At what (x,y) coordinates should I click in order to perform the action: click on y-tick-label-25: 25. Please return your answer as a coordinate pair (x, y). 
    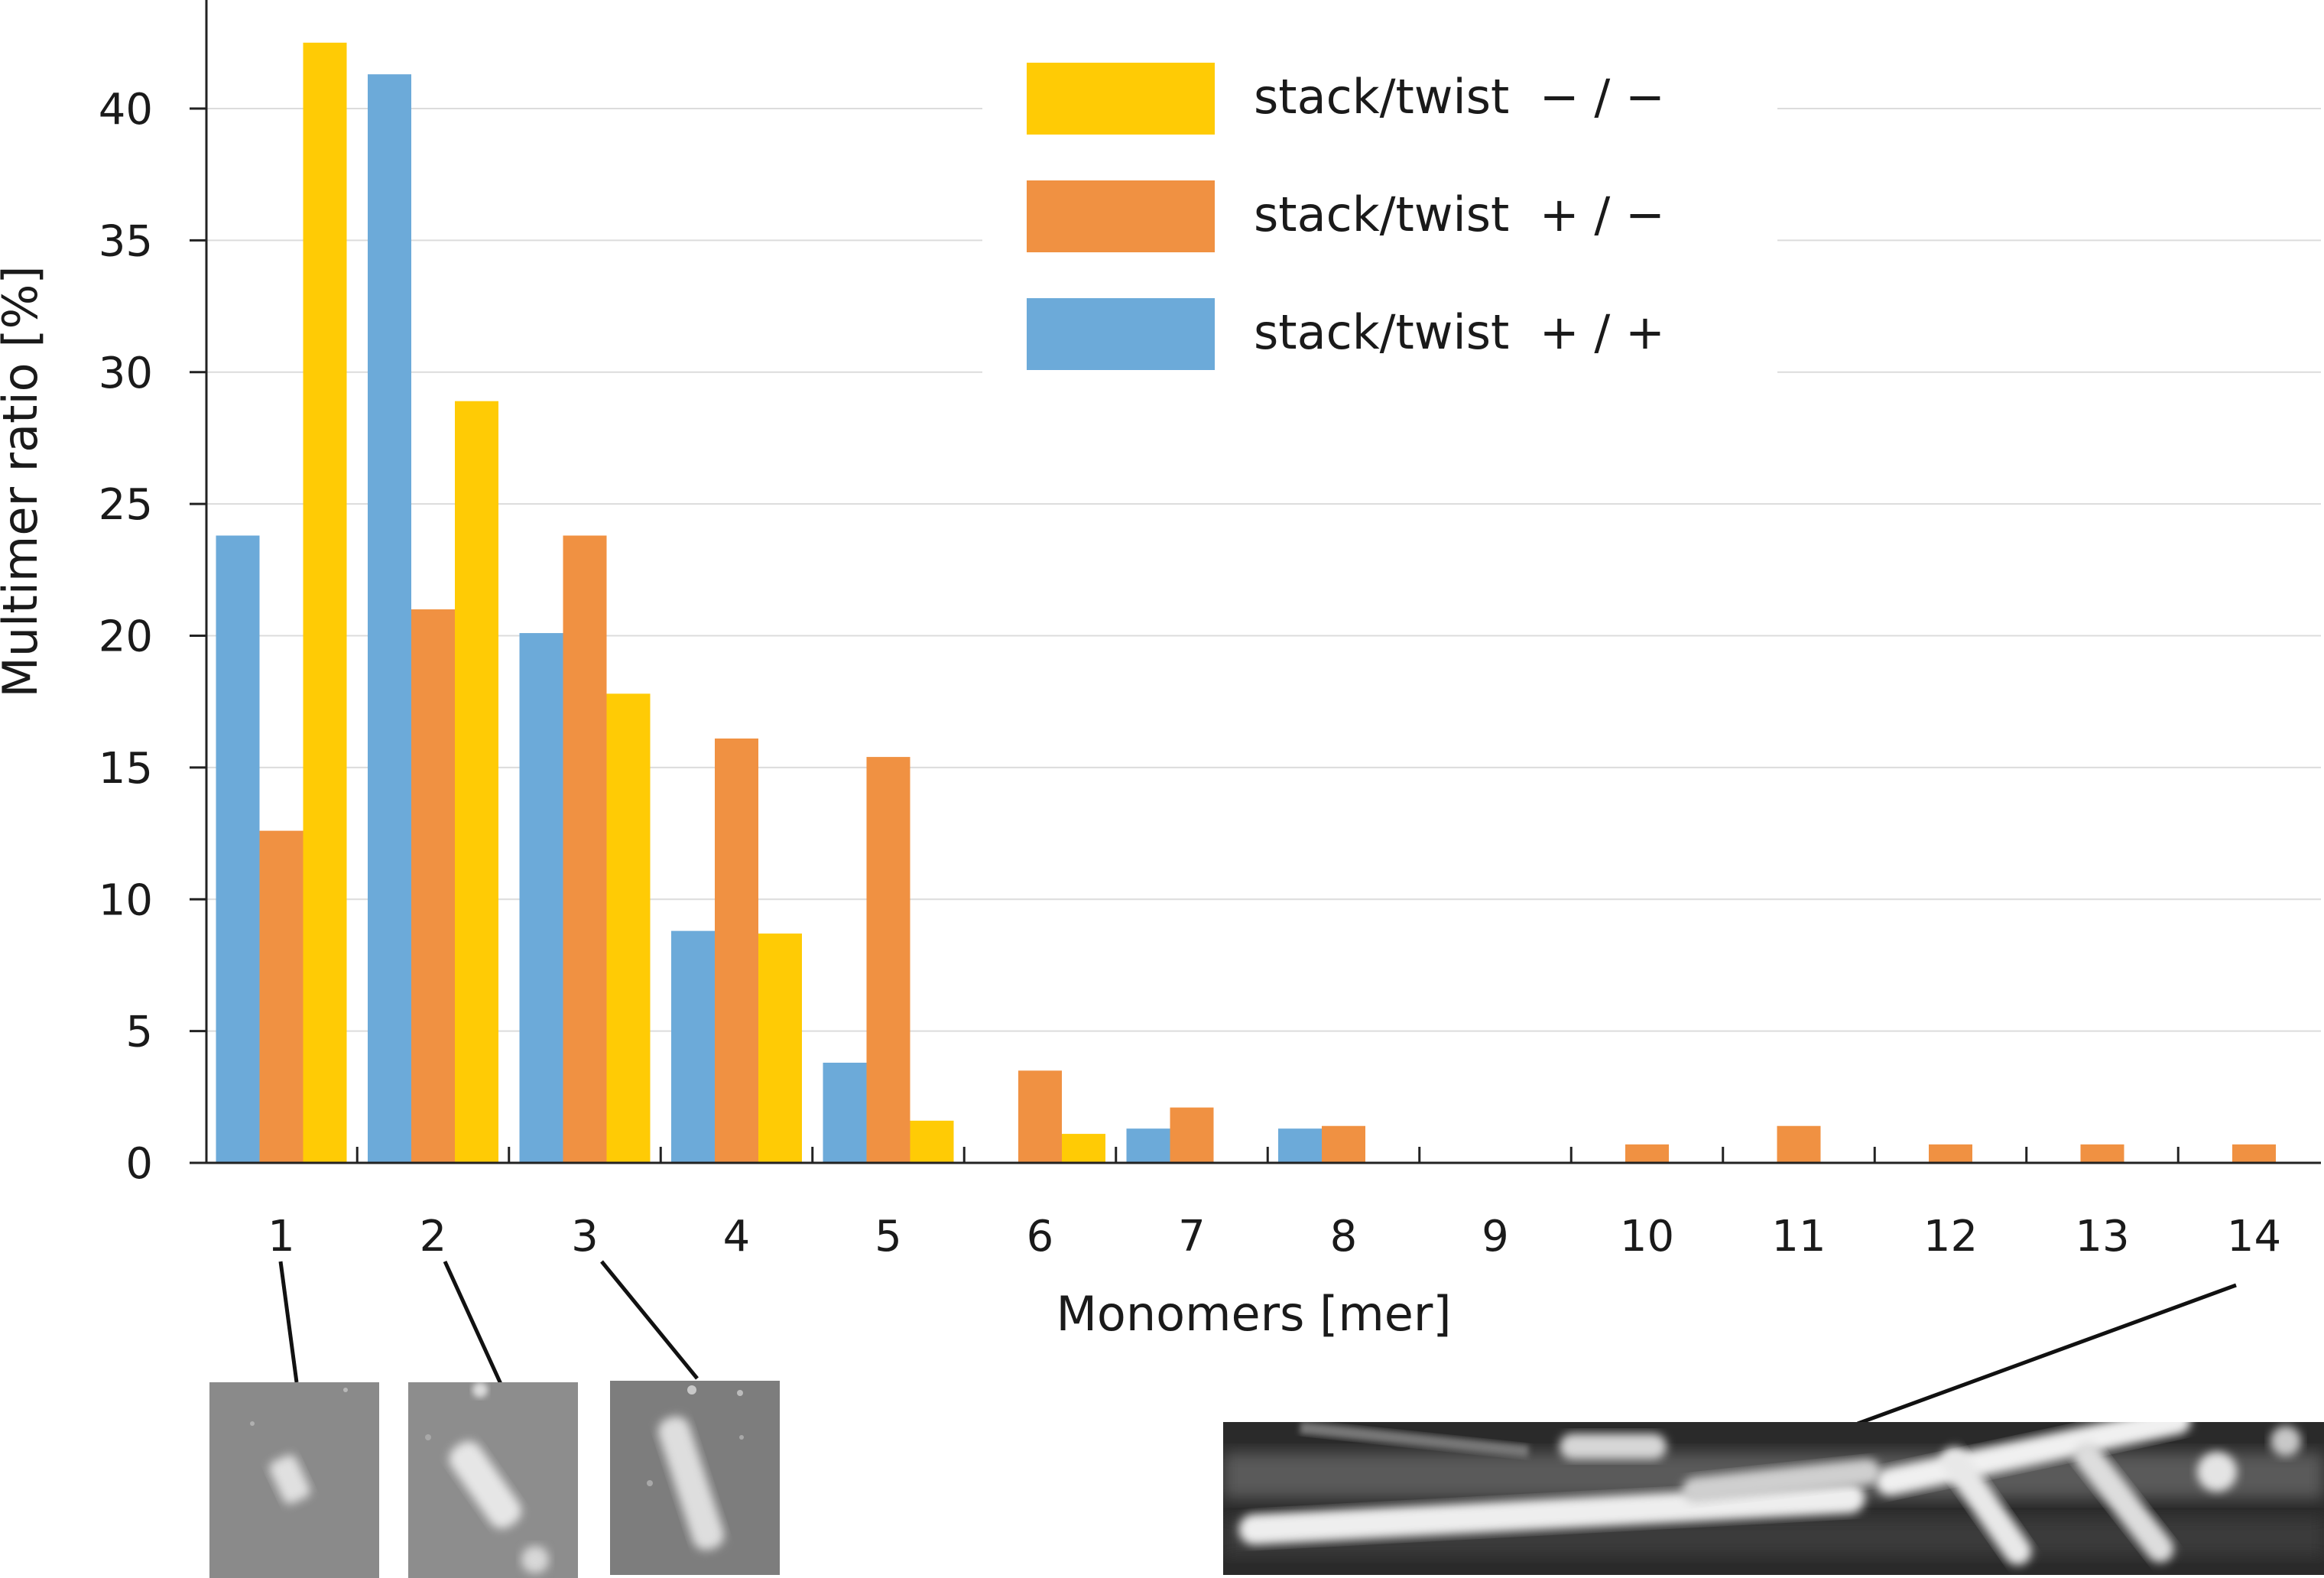
    Looking at the image, I should click on (126, 505).